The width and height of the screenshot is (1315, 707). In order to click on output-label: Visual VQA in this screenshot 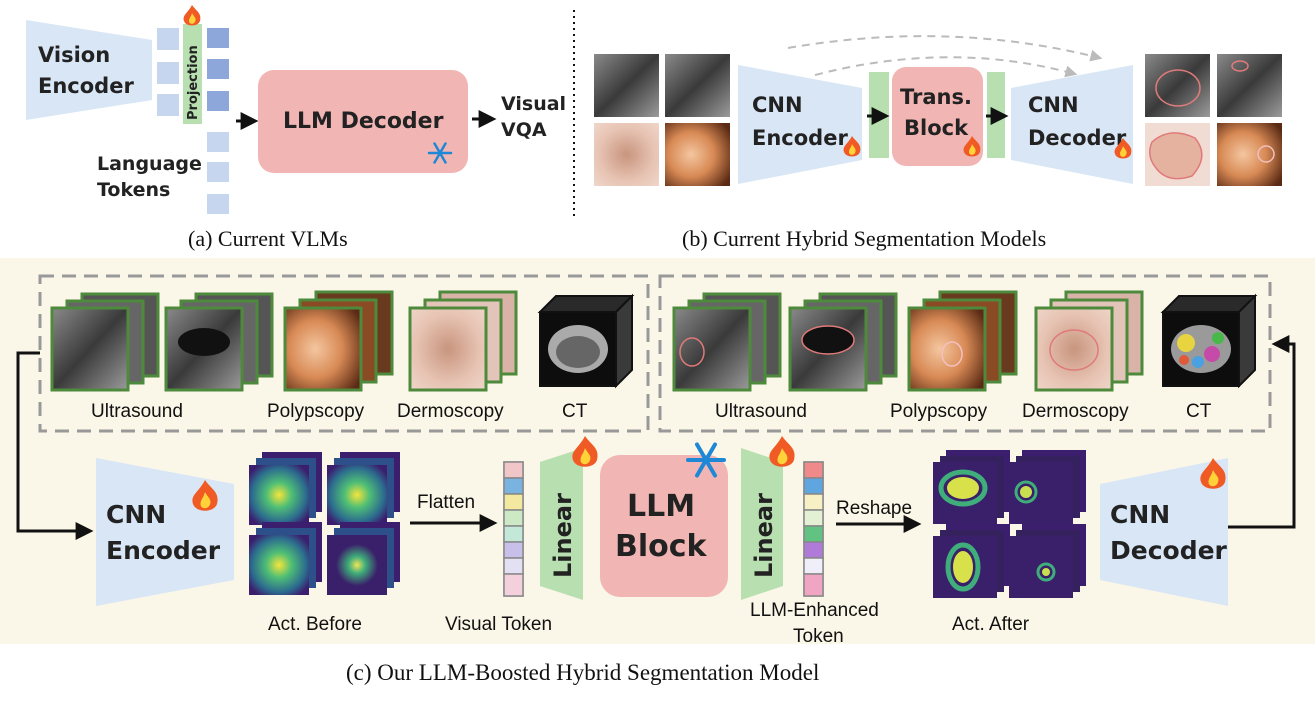, I will do `click(537, 117)`.